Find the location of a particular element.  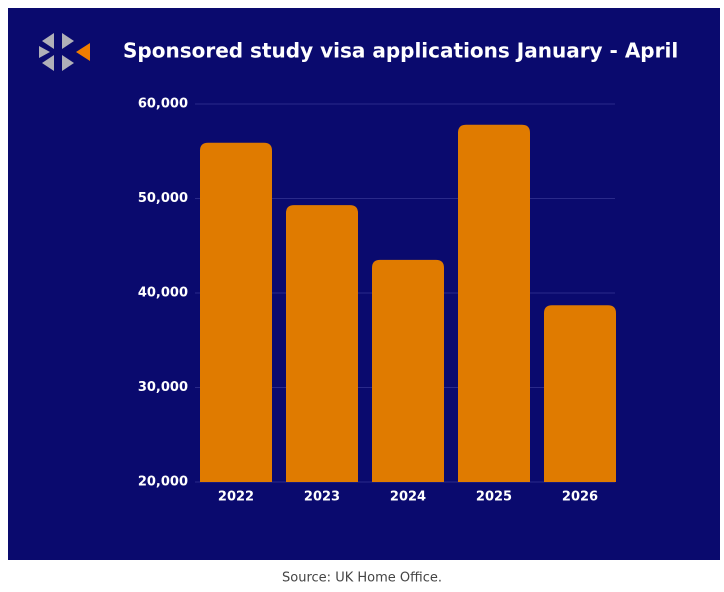

y-tick-label: 50,000 is located at coordinates (163, 198).